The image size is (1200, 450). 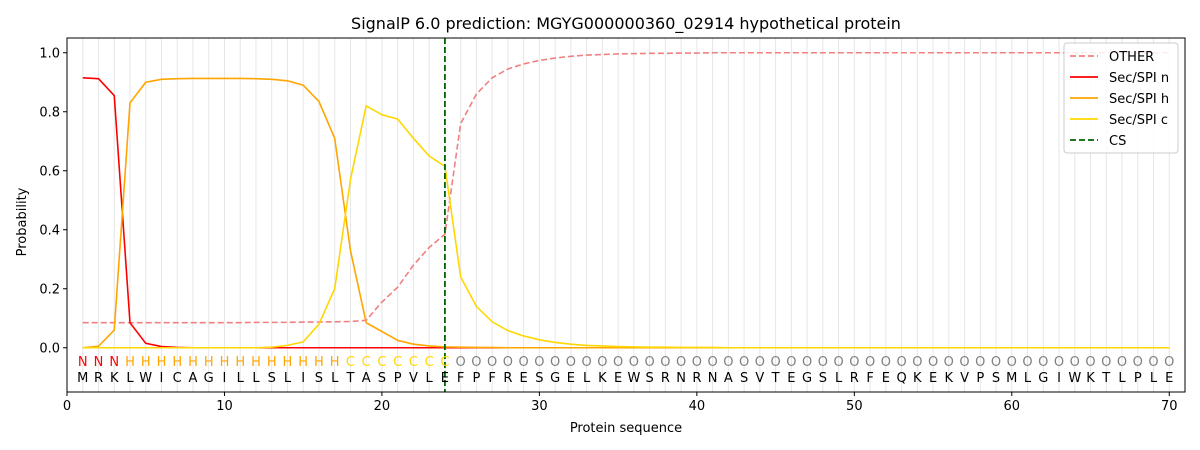 I want to click on residue-label-22: V, so click(x=413, y=378).